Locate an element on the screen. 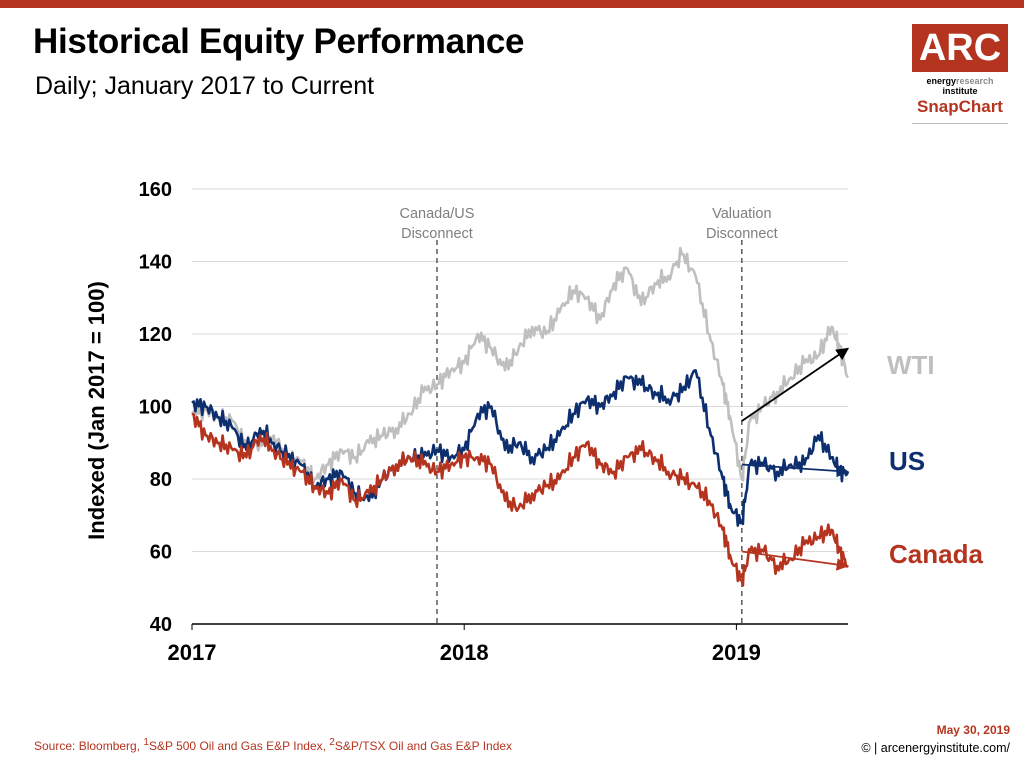 This screenshot has width=1024, height=768. y-tick-label: 80 is located at coordinates (161, 480).